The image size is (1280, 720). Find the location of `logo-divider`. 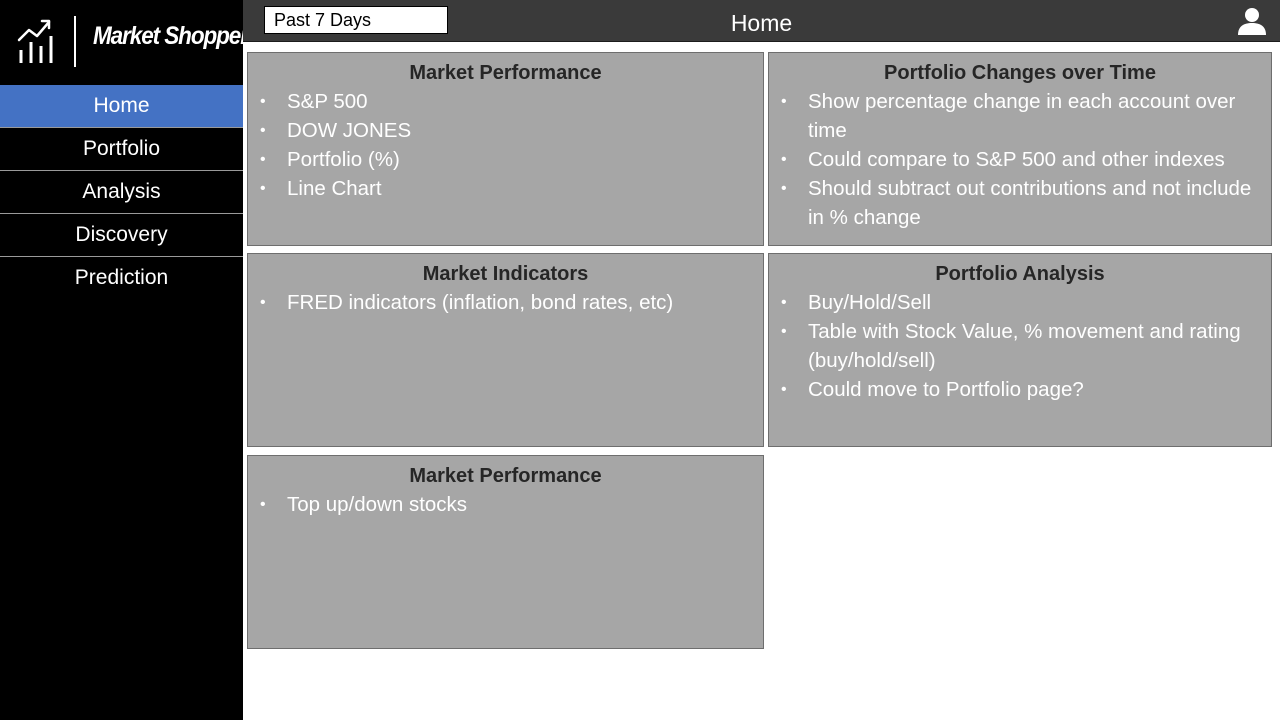

logo-divider is located at coordinates (75, 41).